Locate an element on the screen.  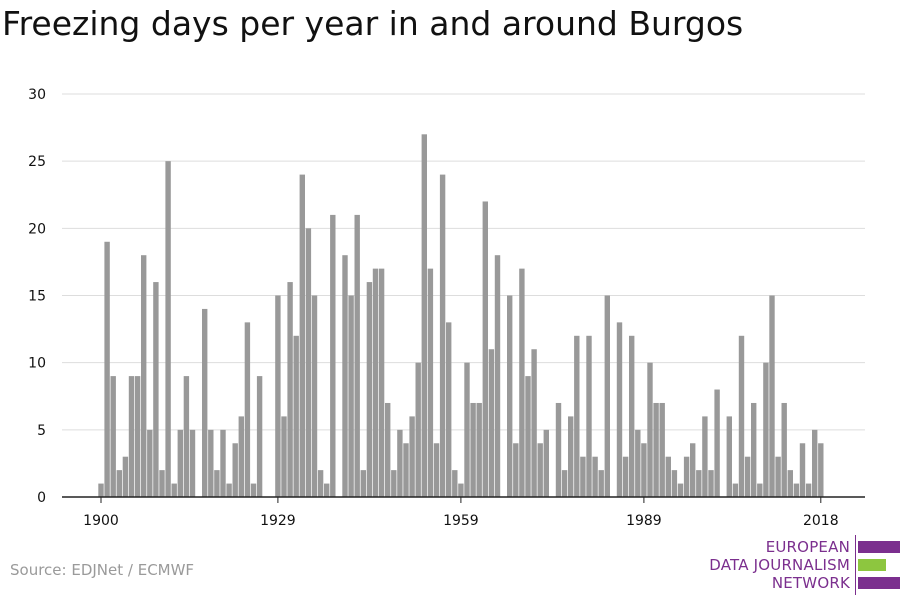
bar: 1930: 6 is located at coordinates (284, 456).